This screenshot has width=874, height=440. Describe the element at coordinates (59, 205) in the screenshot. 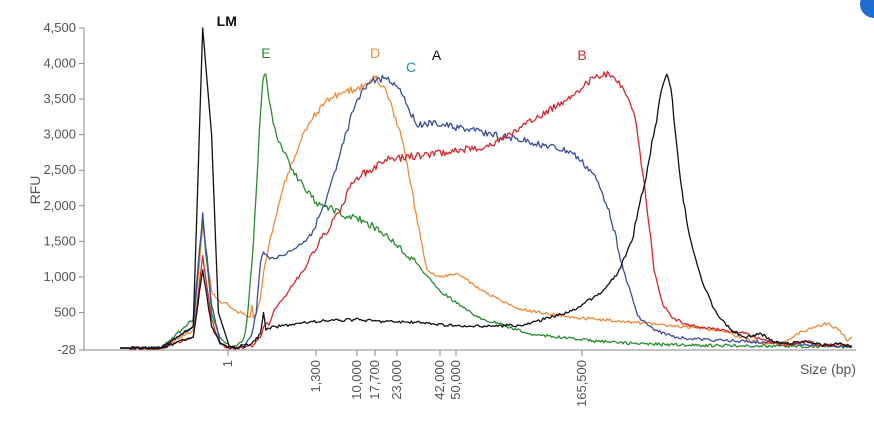

I see `y-tick-label: 2,000` at that location.